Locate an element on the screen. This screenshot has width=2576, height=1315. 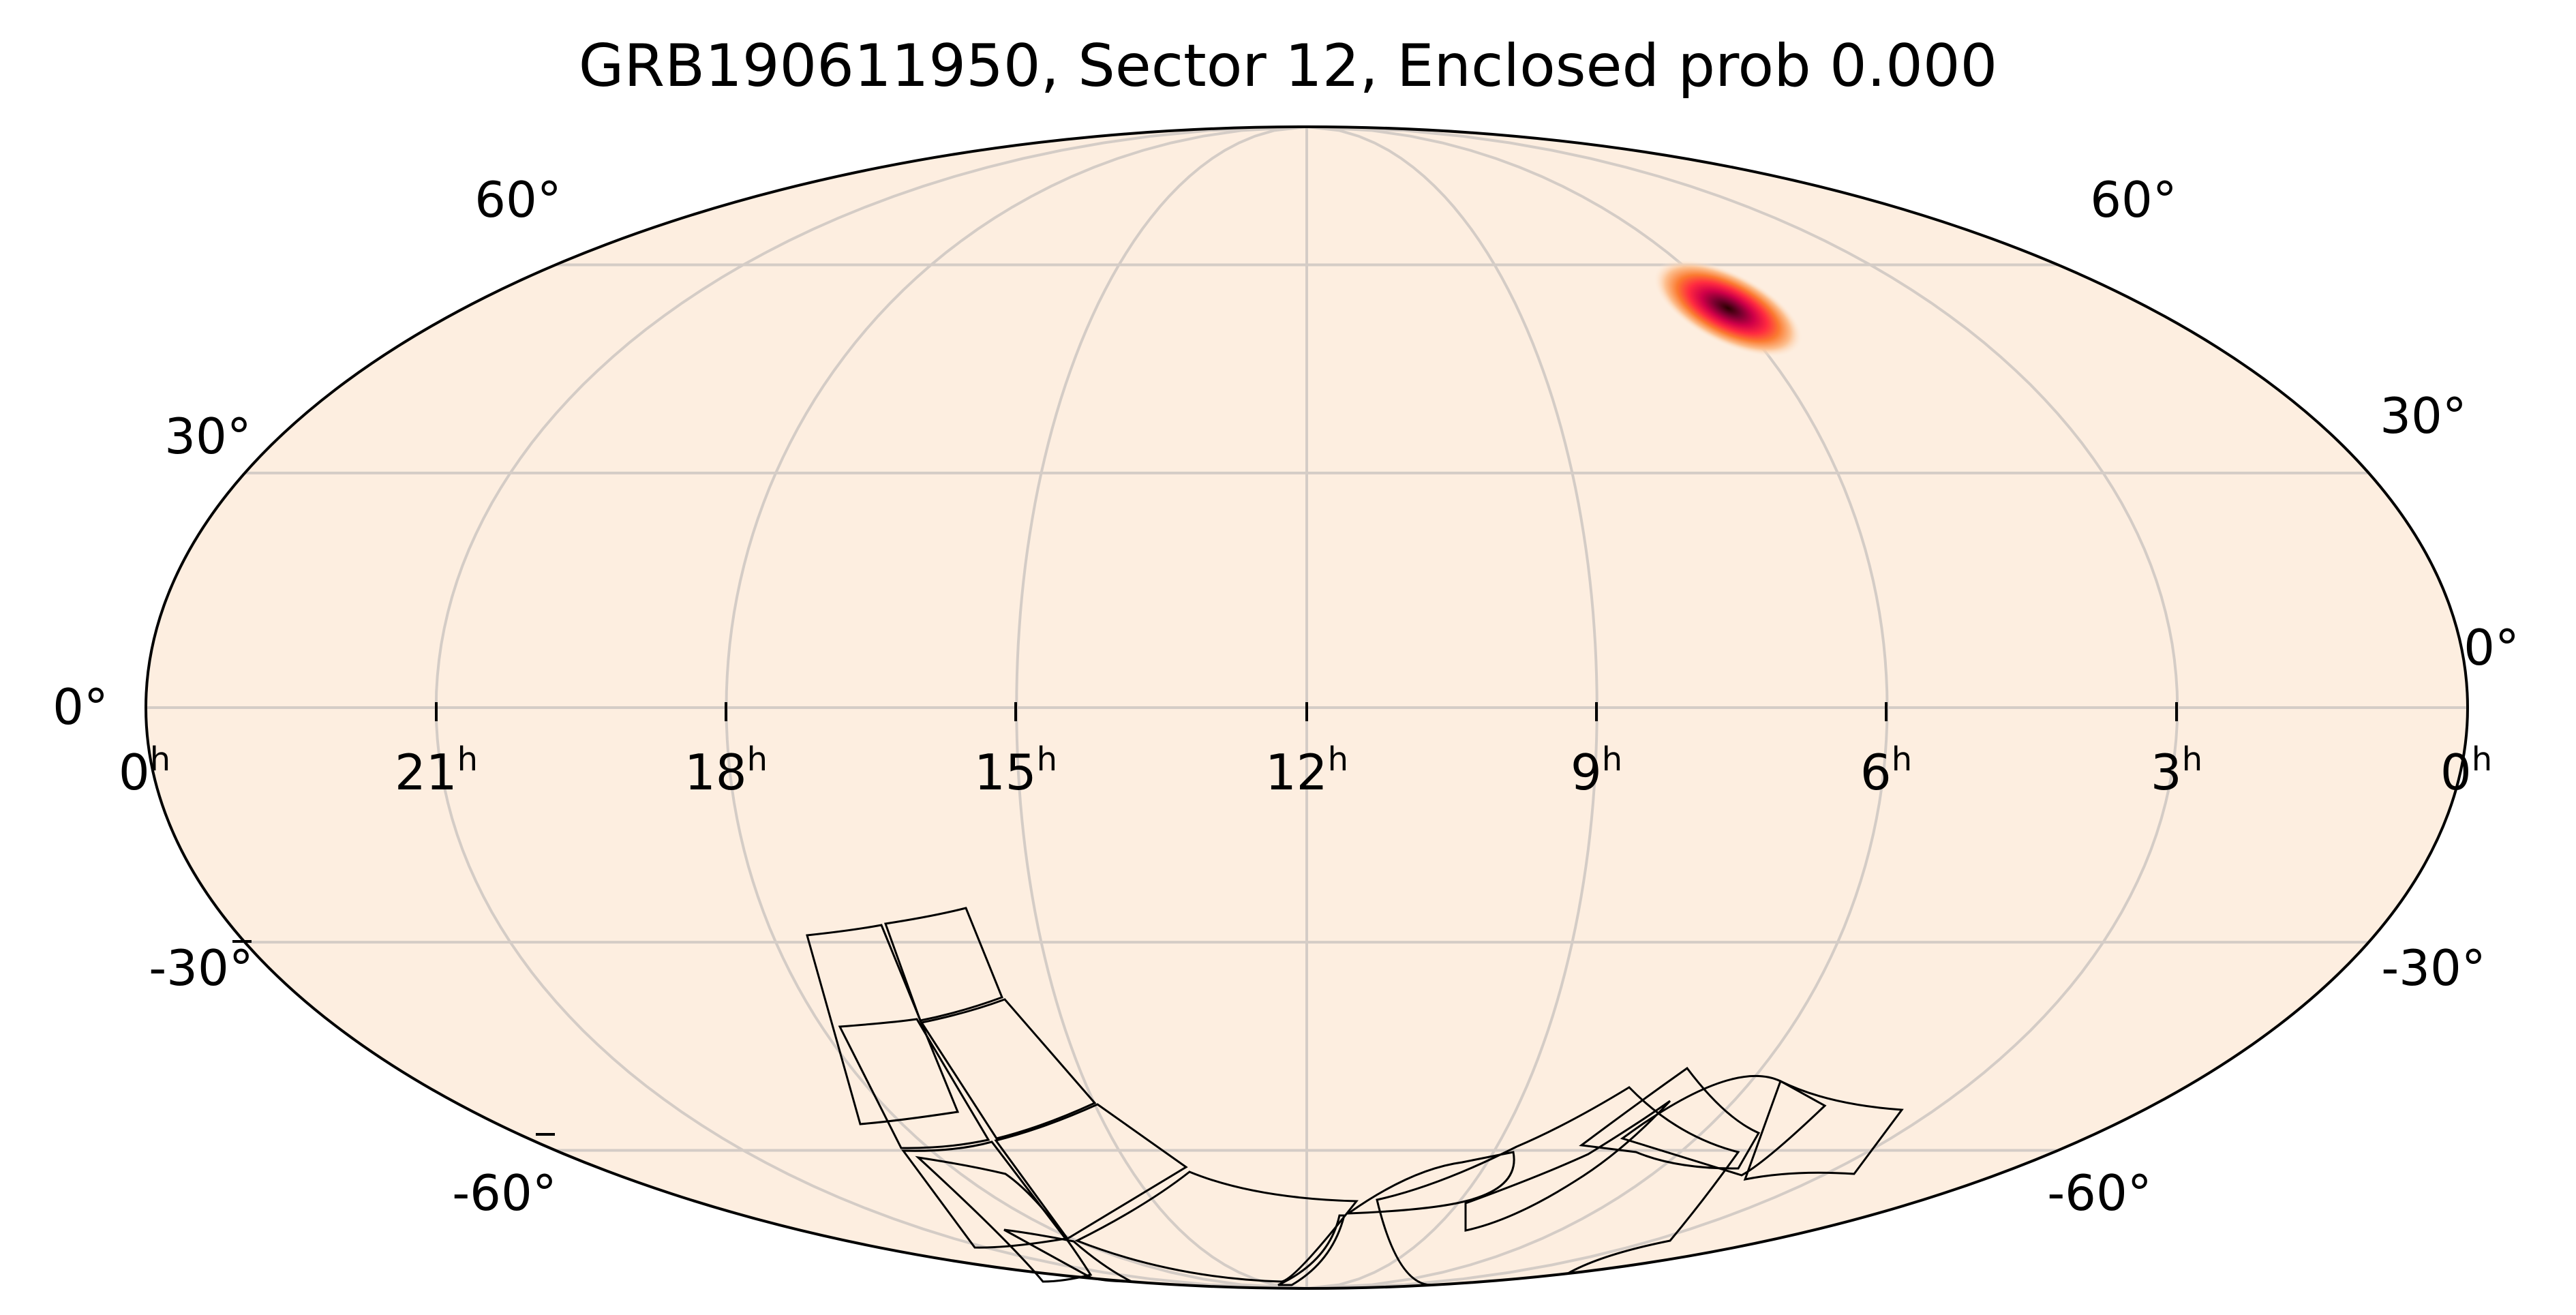
ra-label: 6h is located at coordinates (1886, 770).